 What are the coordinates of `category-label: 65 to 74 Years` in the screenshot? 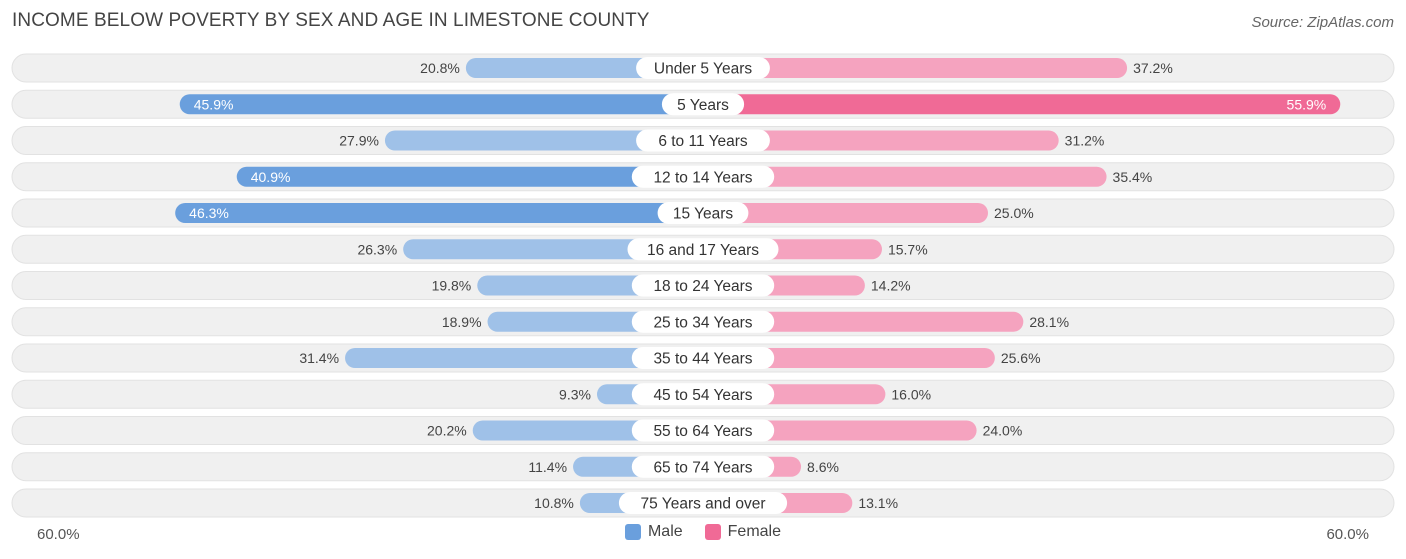 It's located at (702, 467).